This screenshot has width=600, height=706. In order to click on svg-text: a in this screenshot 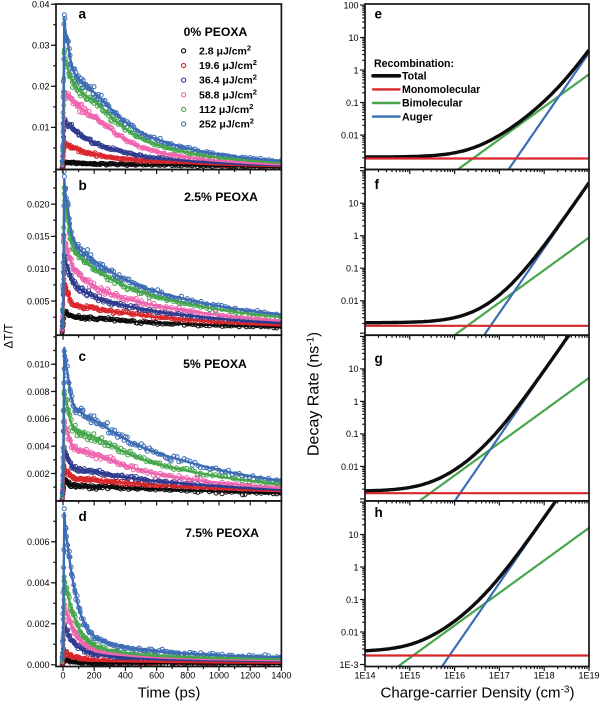, I will do `click(83, 13)`.